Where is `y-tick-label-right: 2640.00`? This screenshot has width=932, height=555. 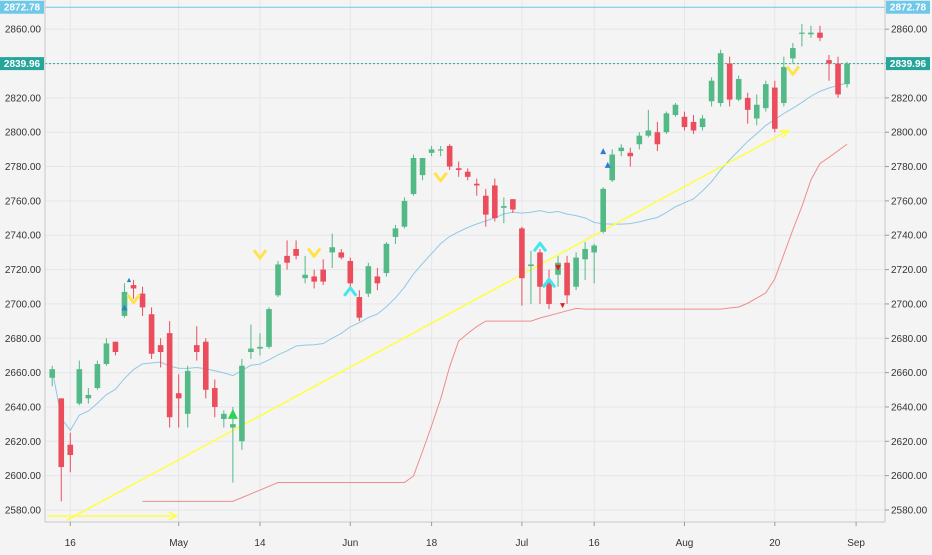 y-tick-label-right: 2640.00 is located at coordinates (909, 407).